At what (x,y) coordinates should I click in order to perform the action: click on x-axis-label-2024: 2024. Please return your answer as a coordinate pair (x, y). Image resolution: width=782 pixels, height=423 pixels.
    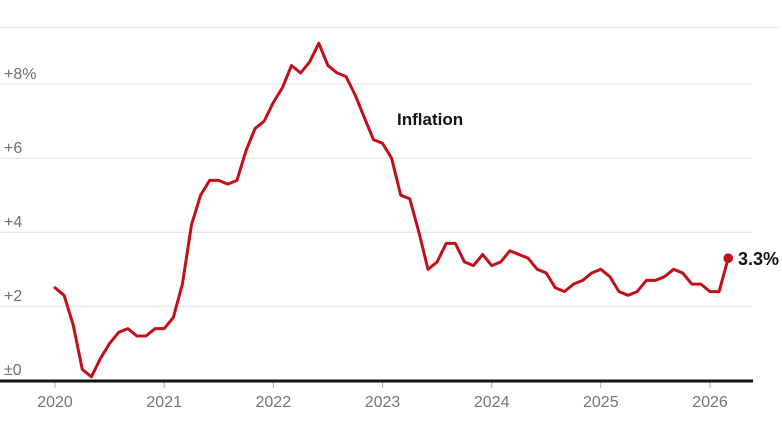
    Looking at the image, I should click on (492, 402).